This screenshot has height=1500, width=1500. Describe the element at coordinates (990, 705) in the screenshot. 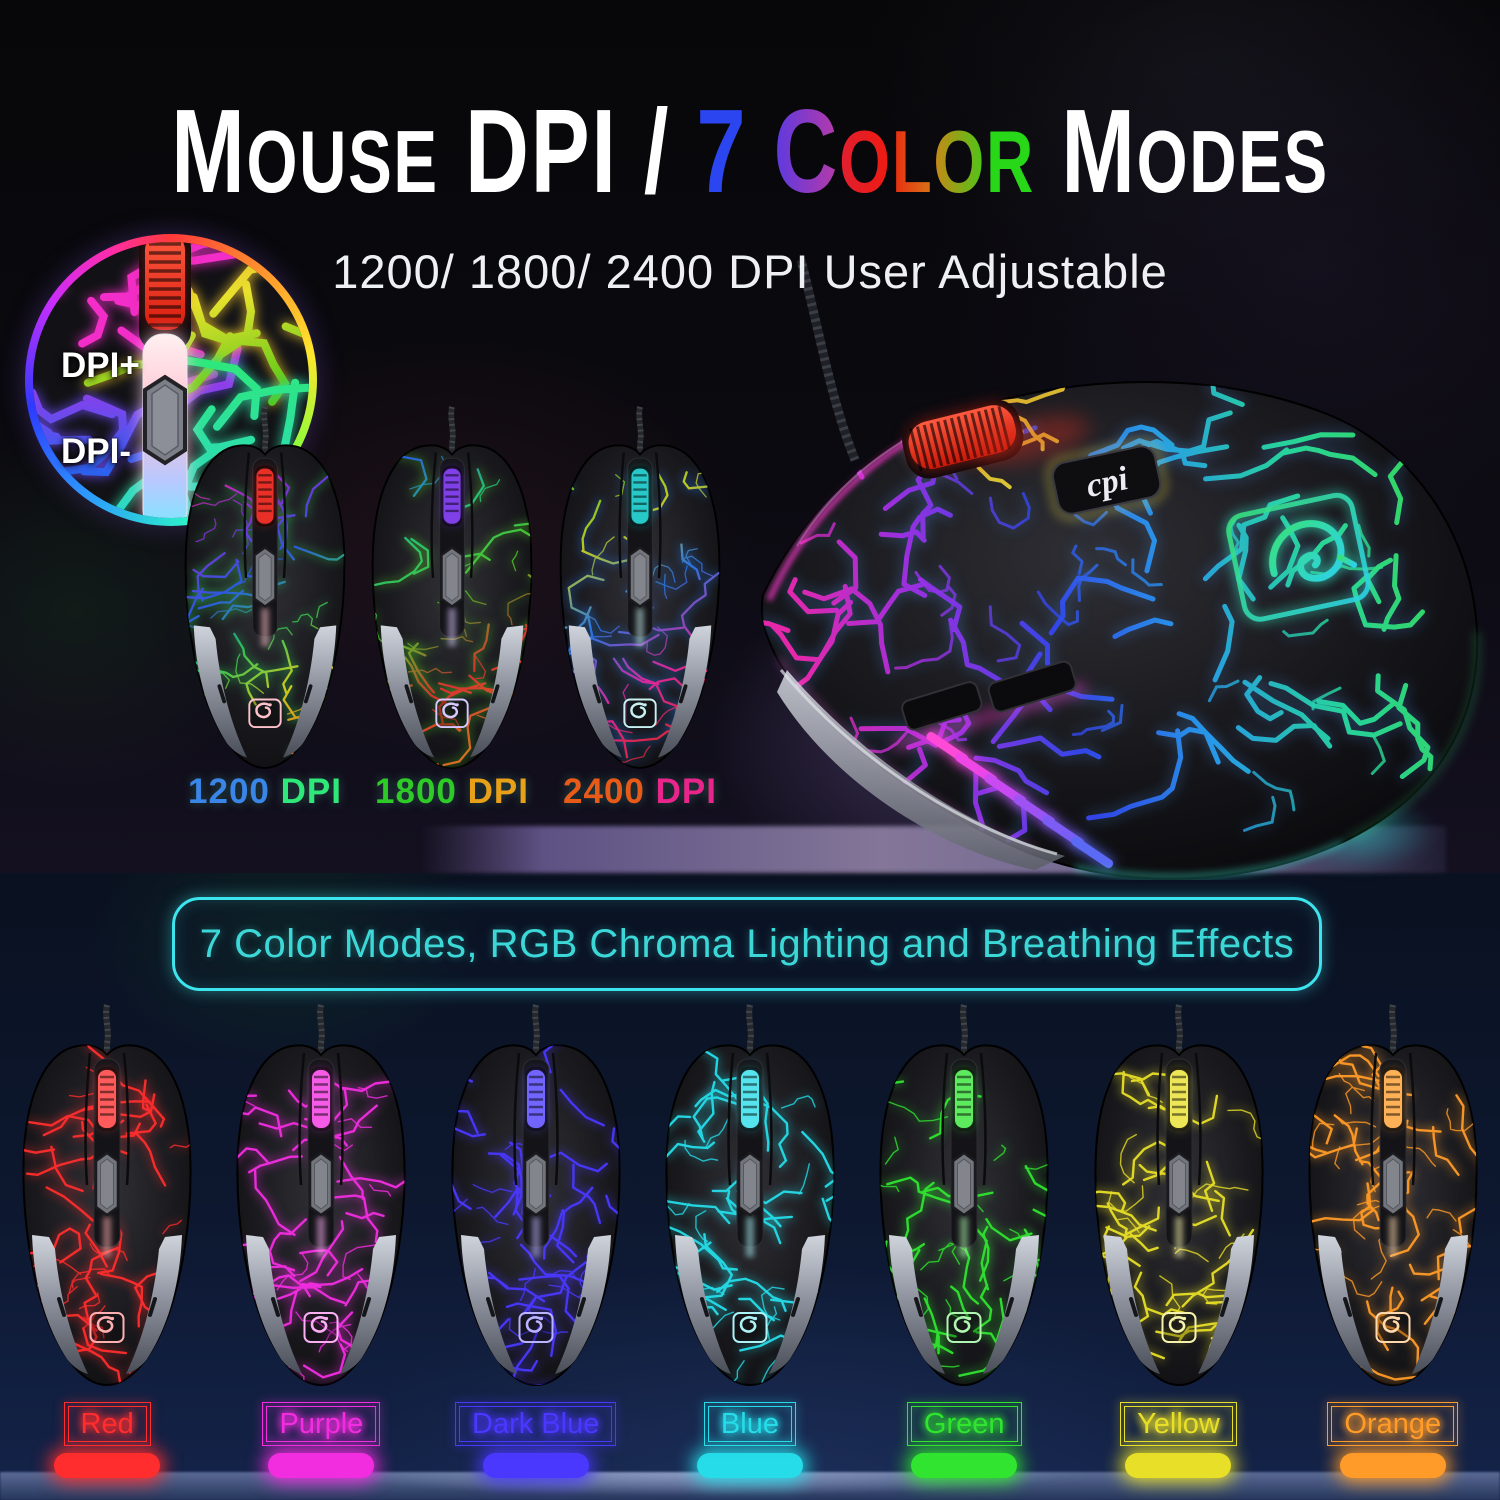

I see `side-buttons` at that location.